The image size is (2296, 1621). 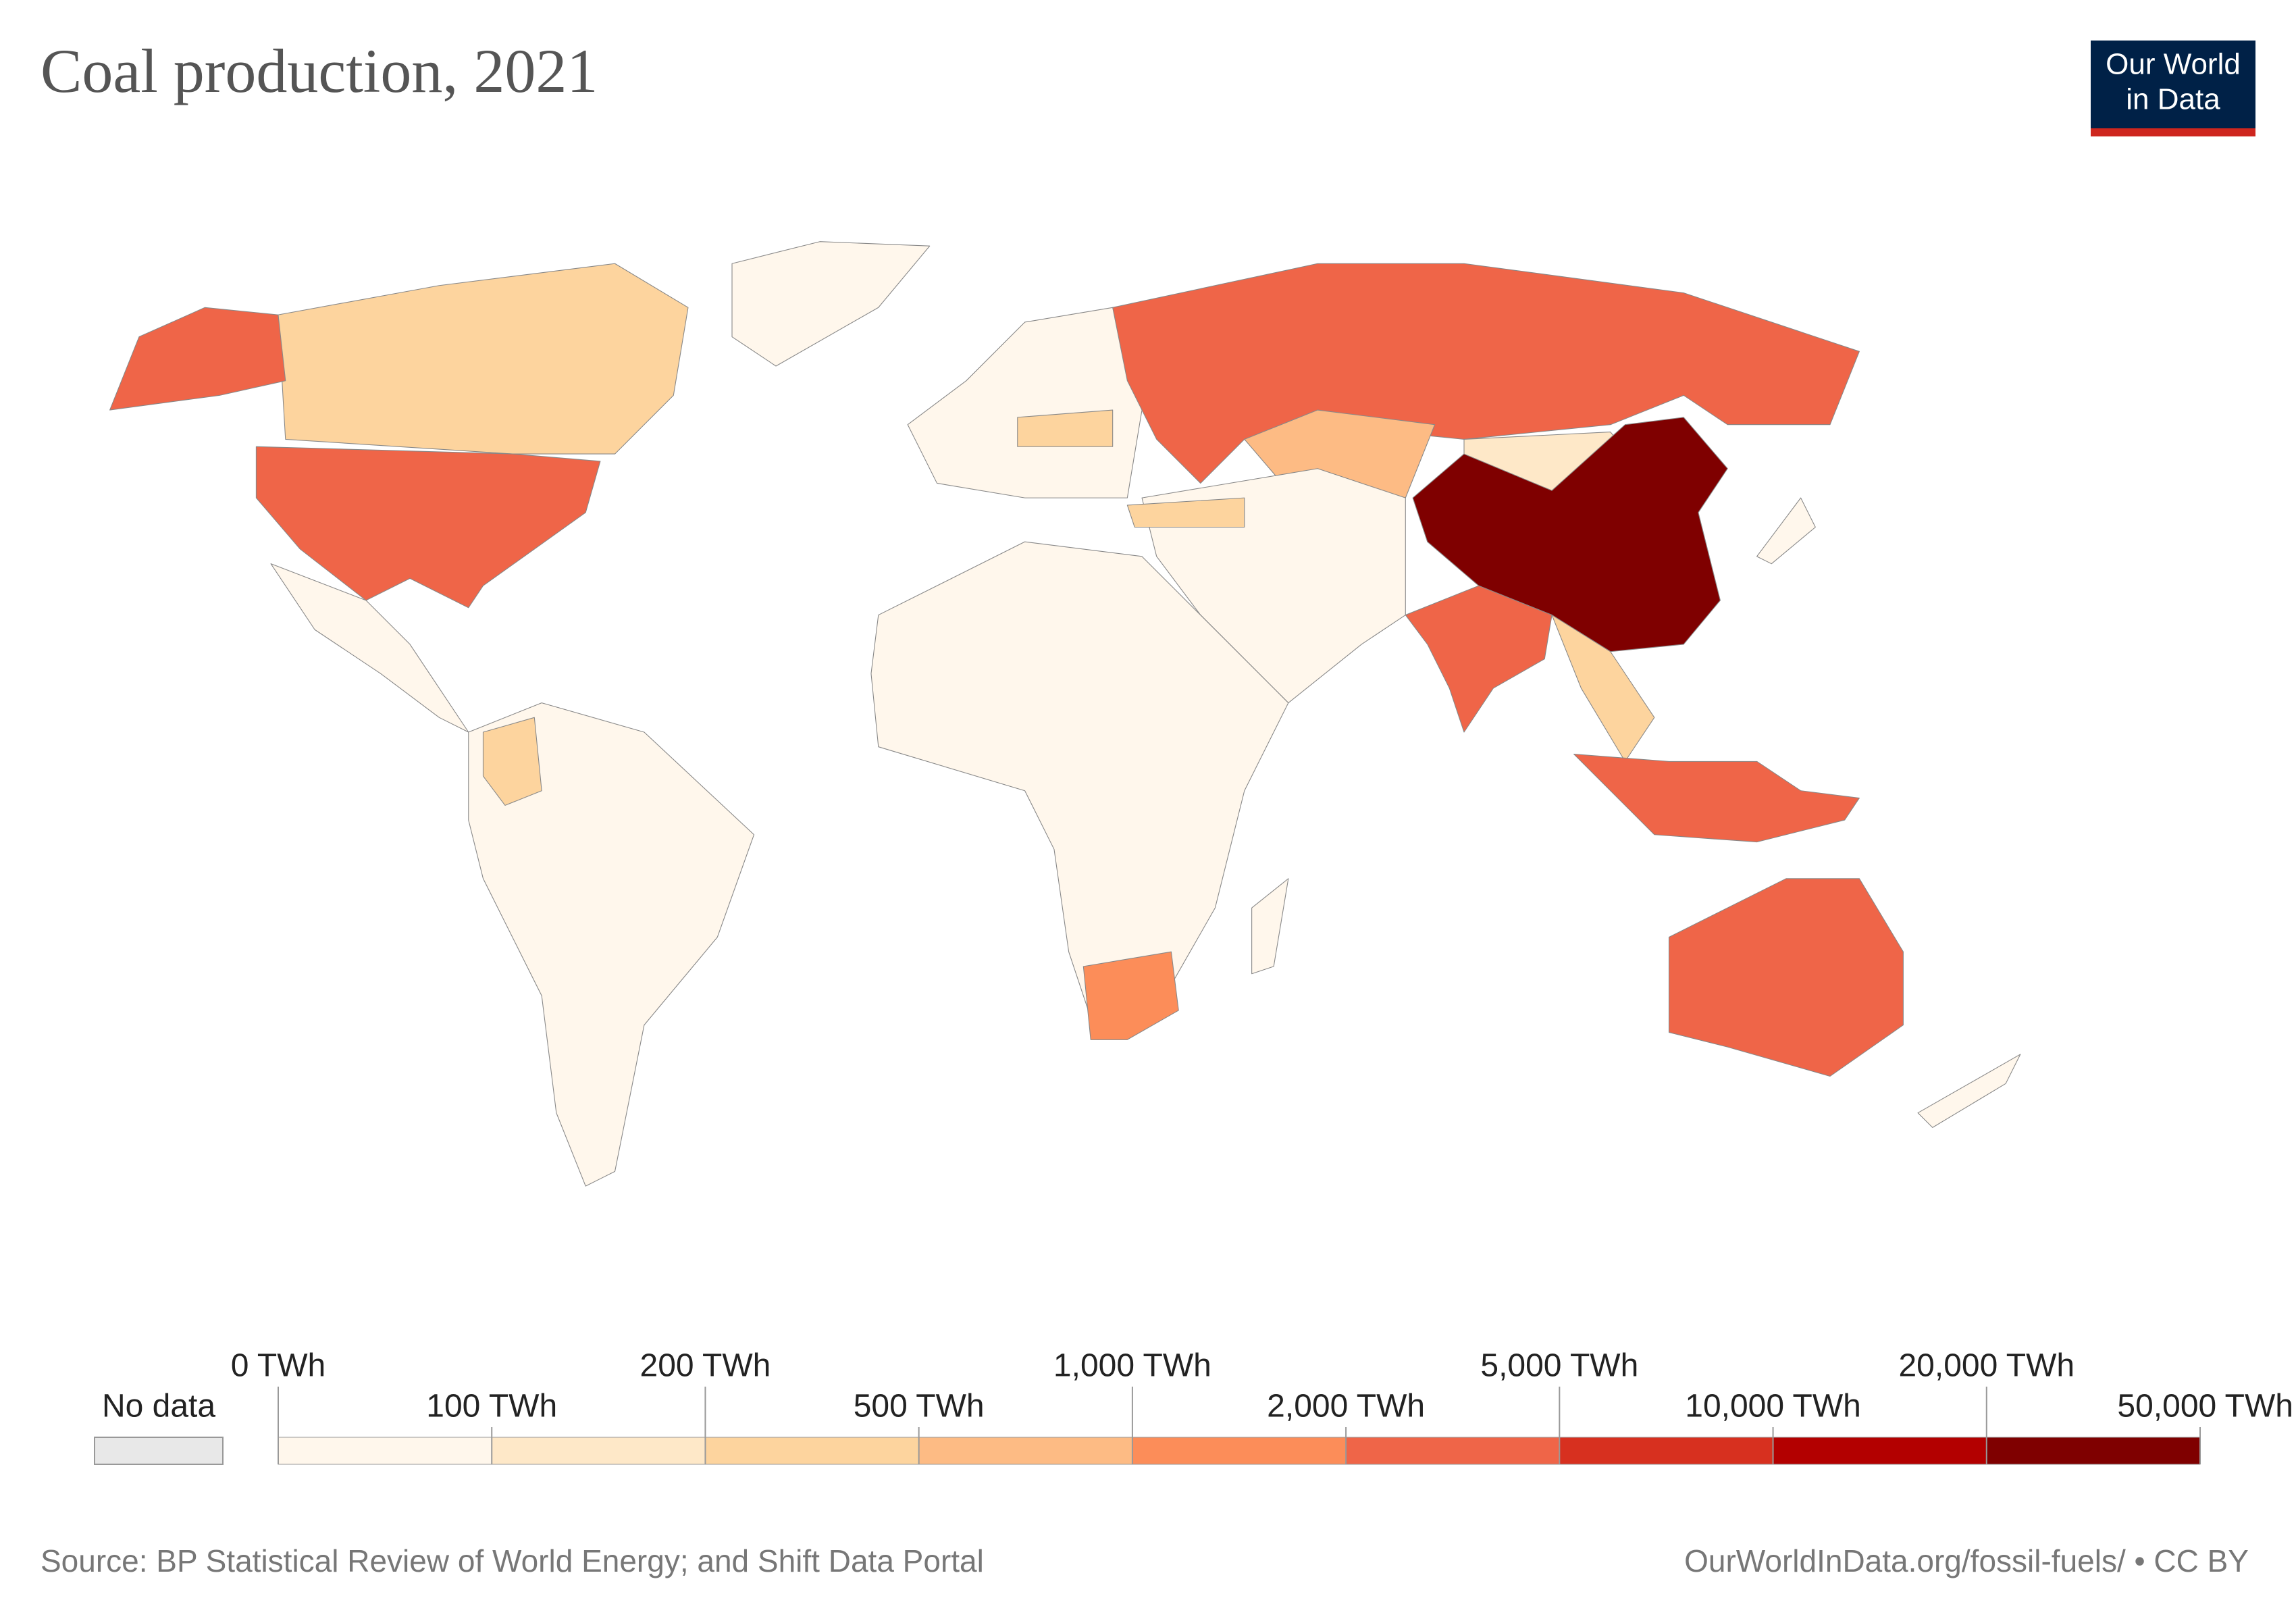 What do you see at coordinates (319, 70) in the screenshot?
I see `chart-title: Coal production, 2021` at bounding box center [319, 70].